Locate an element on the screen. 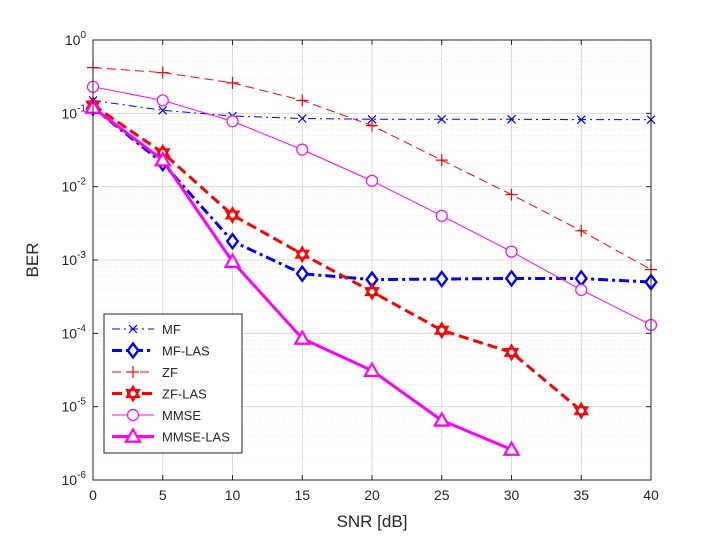  legend-marker-mmse-las is located at coordinates (133, 435).